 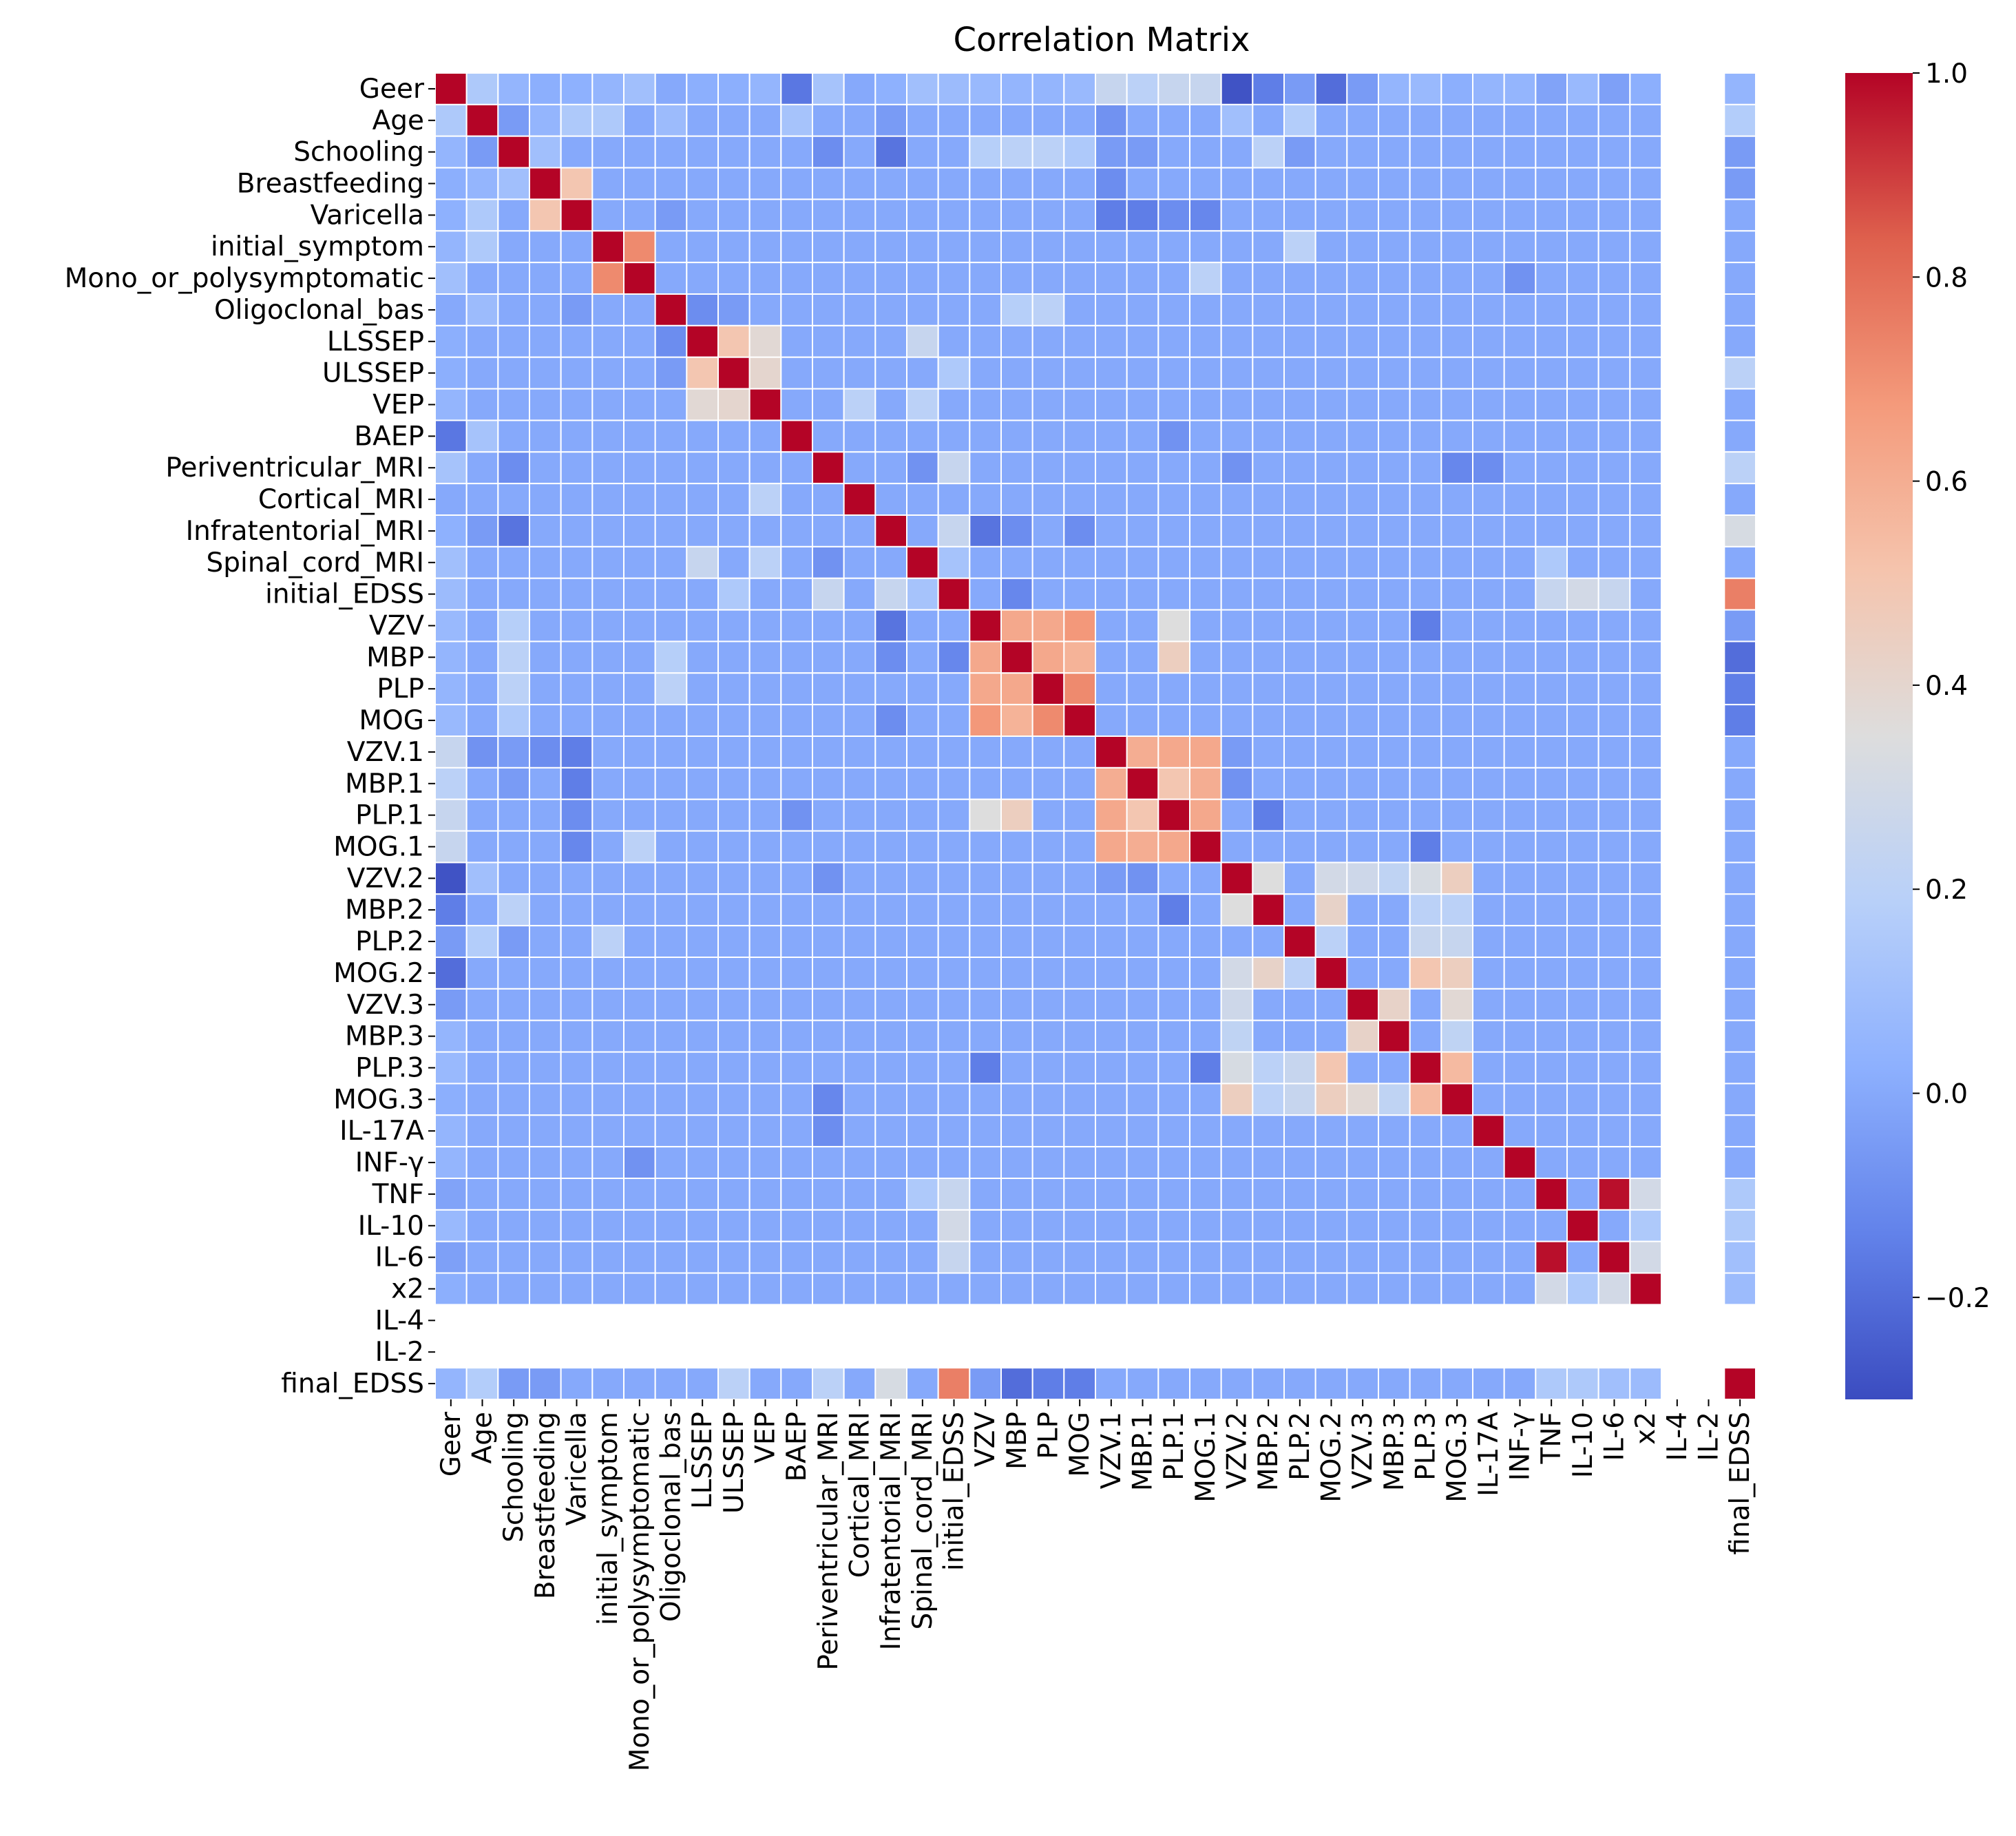 I want to click on x-tick-label: MBP.3, so click(x=1394, y=1451).